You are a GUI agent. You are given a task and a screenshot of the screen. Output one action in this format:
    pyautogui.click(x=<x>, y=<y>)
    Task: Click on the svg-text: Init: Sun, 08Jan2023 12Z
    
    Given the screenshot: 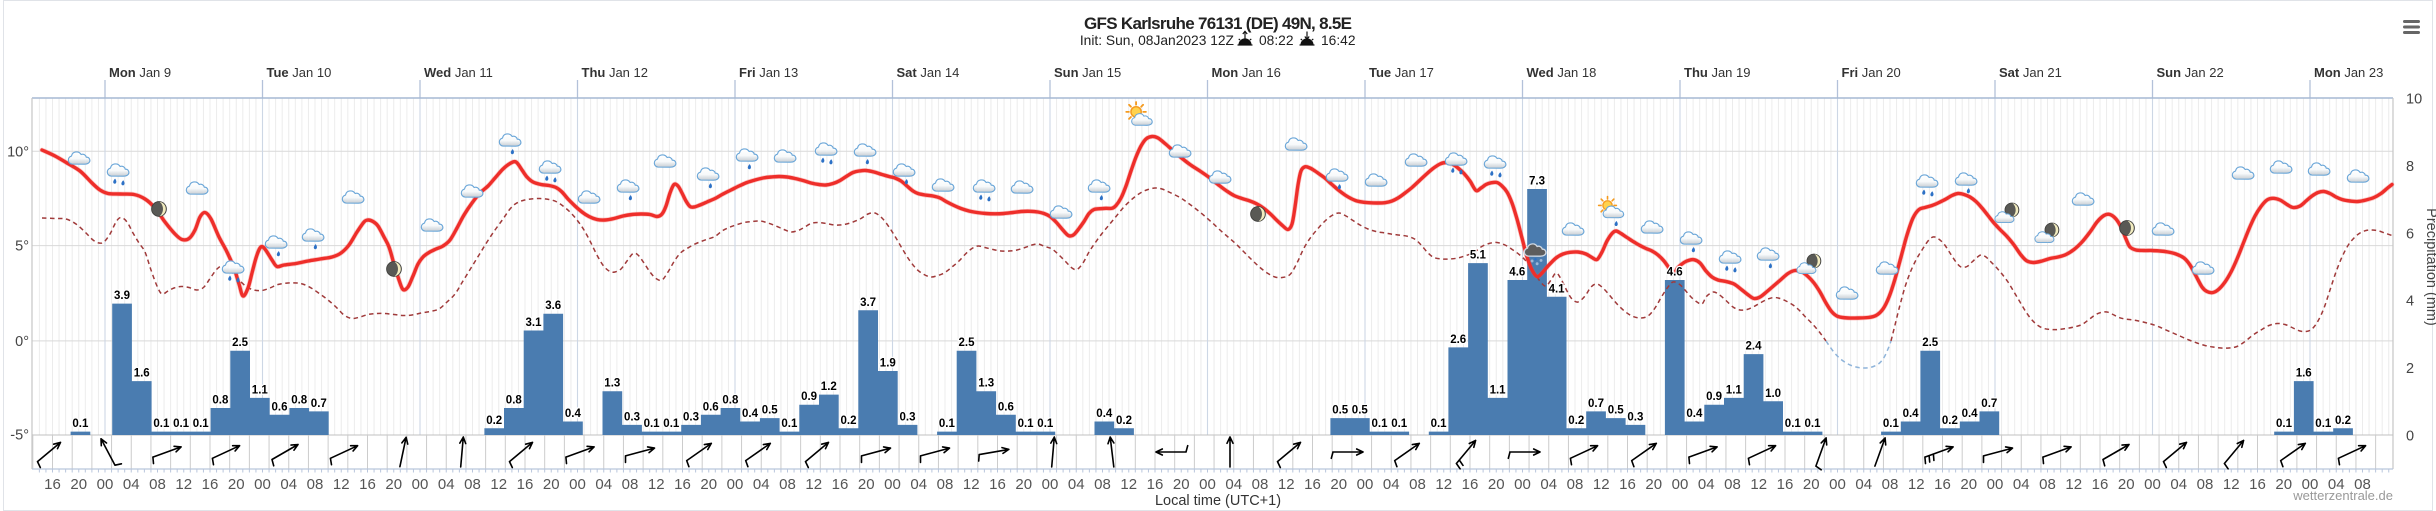 What is the action you would take?
    pyautogui.click(x=1157, y=40)
    